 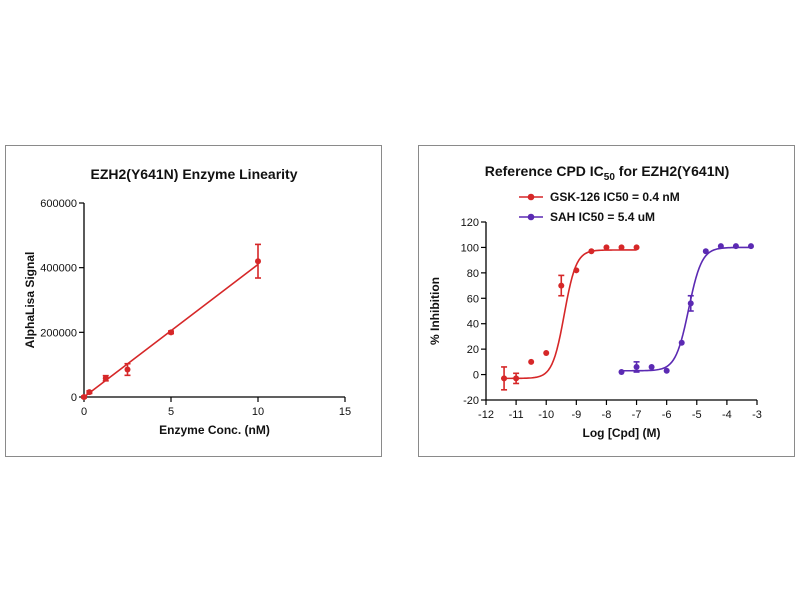 I want to click on x-tick-label: -11, so click(x=516, y=415).